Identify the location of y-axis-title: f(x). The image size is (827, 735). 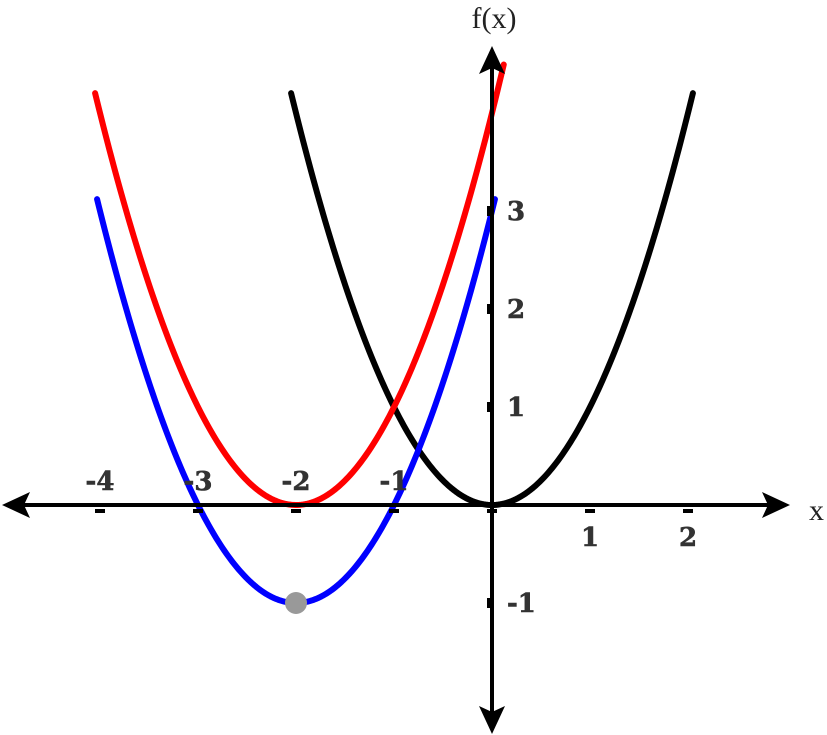
(494, 18).